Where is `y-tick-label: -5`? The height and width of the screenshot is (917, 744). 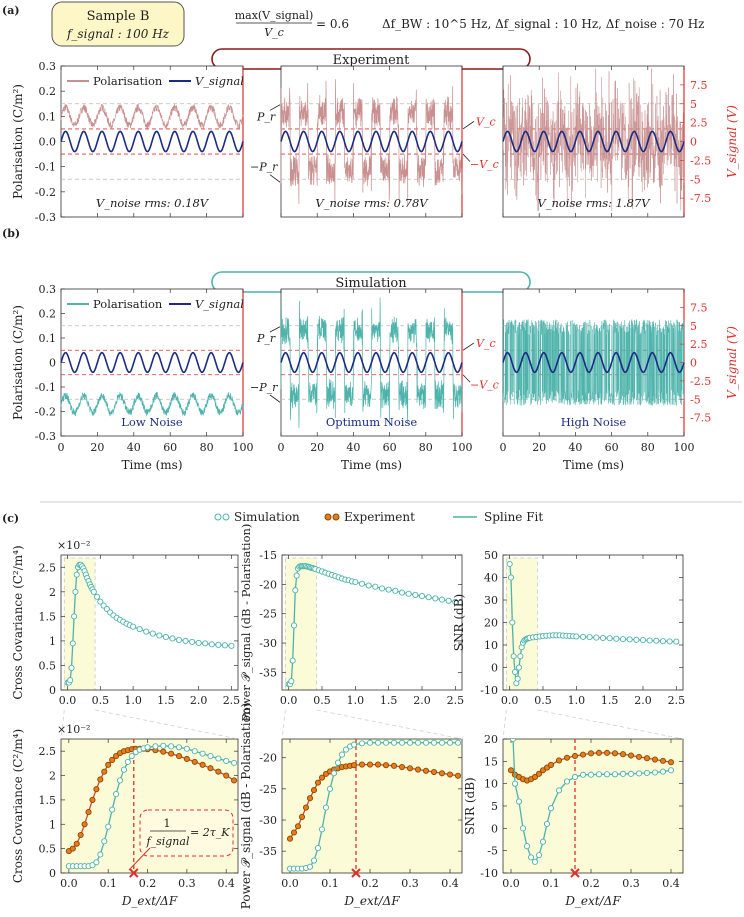
y-tick-label: -5 is located at coordinates (492, 851).